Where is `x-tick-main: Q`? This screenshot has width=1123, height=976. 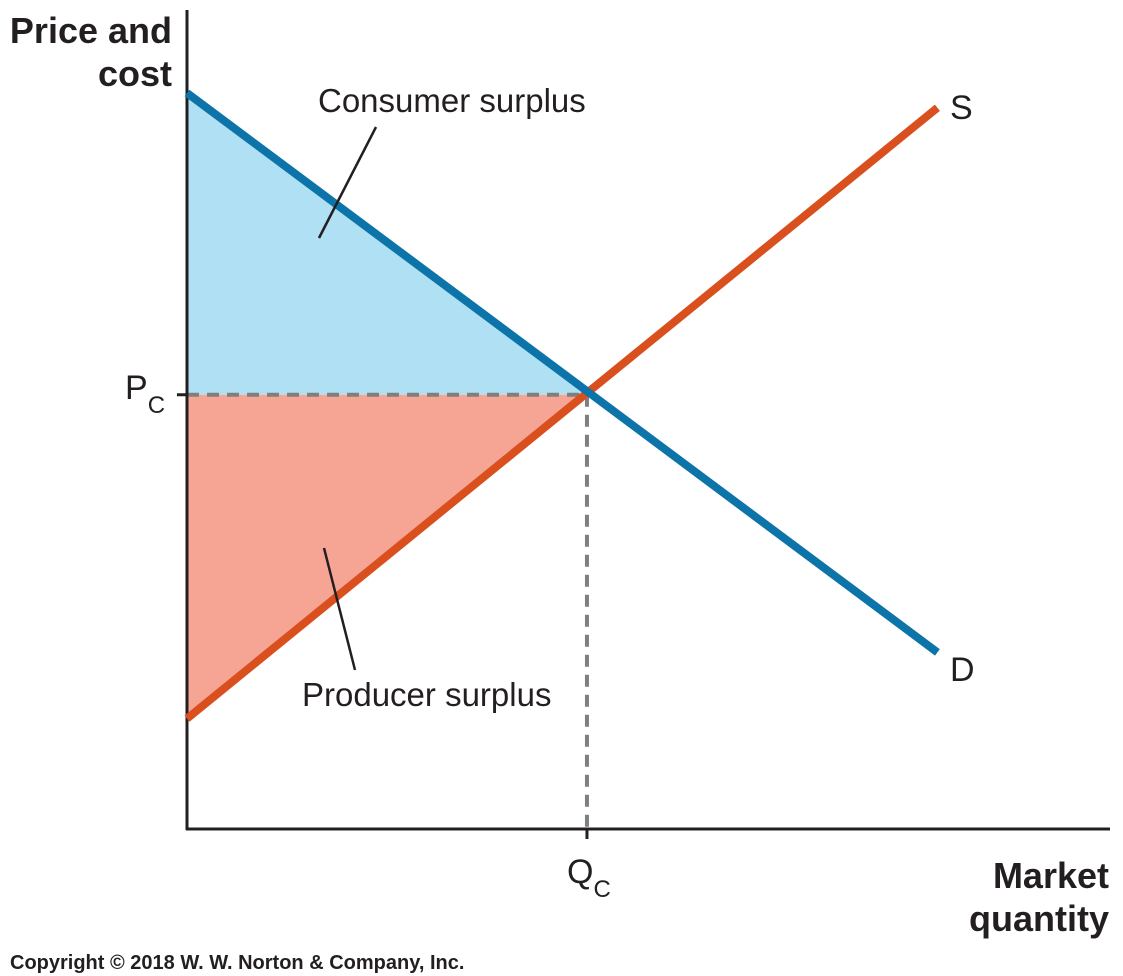
x-tick-main: Q is located at coordinates (580, 872).